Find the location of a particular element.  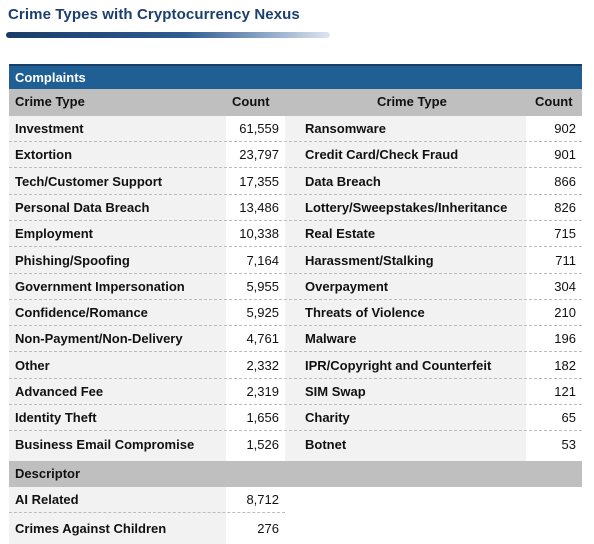

header-crime-type-right: Crime Type is located at coordinates (412, 101).